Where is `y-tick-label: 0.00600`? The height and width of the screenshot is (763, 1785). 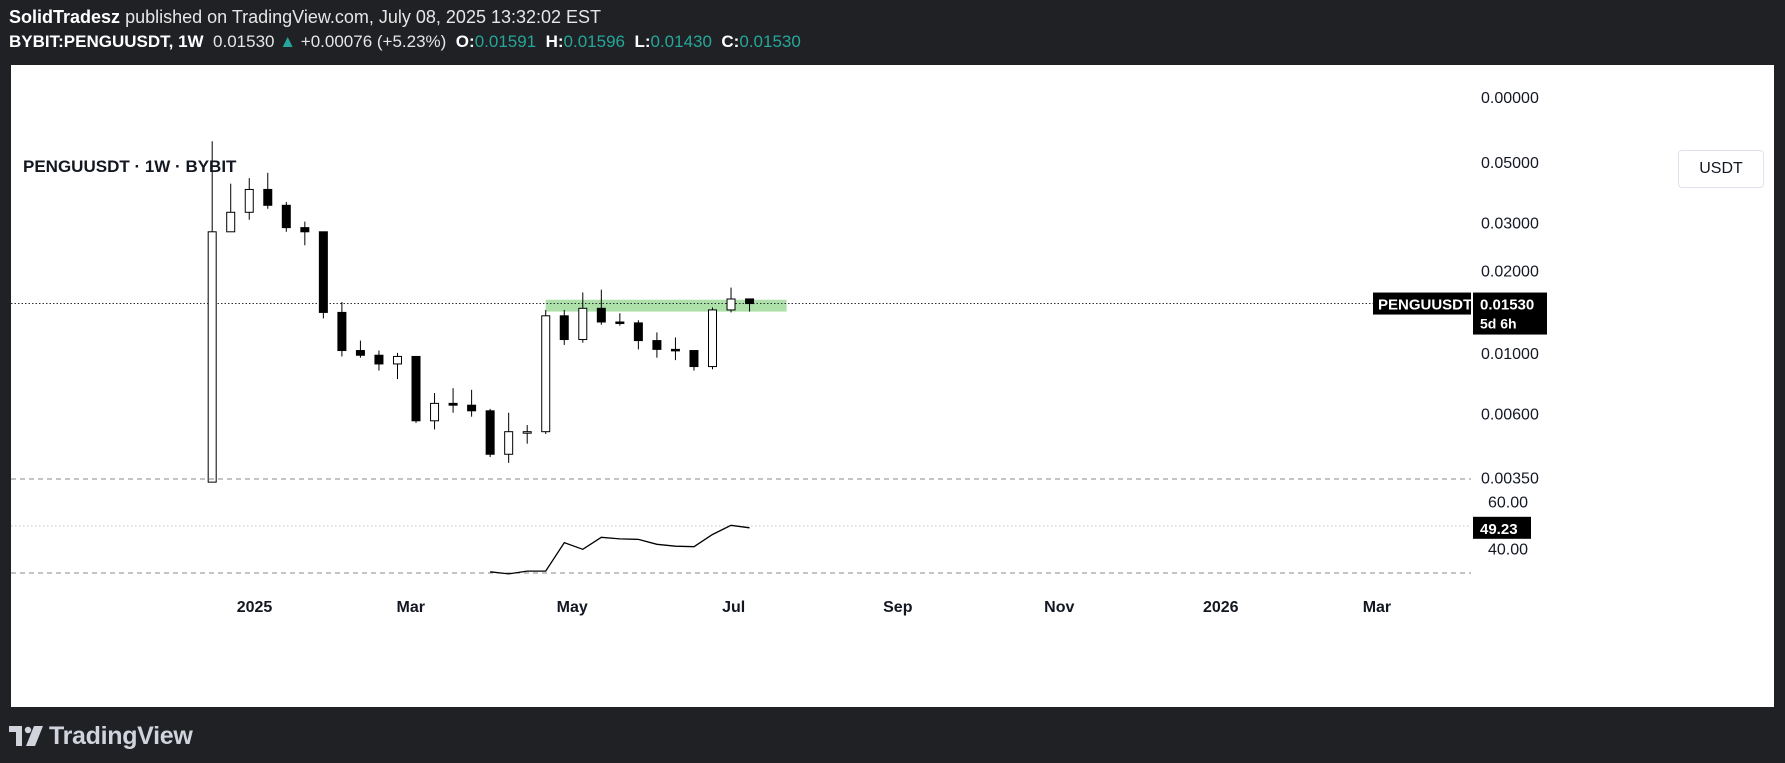
y-tick-label: 0.00600 is located at coordinates (1510, 415).